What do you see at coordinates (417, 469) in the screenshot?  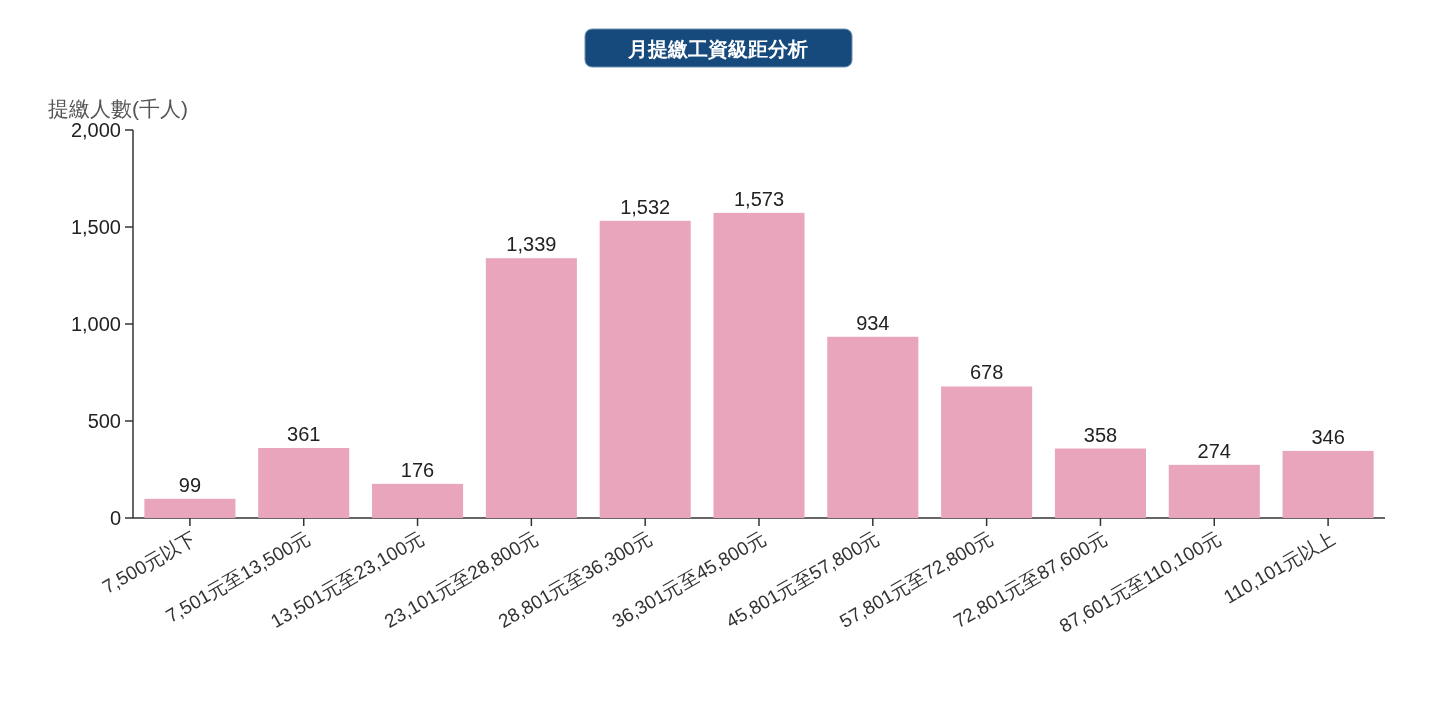 I see `data-label: 176` at bounding box center [417, 469].